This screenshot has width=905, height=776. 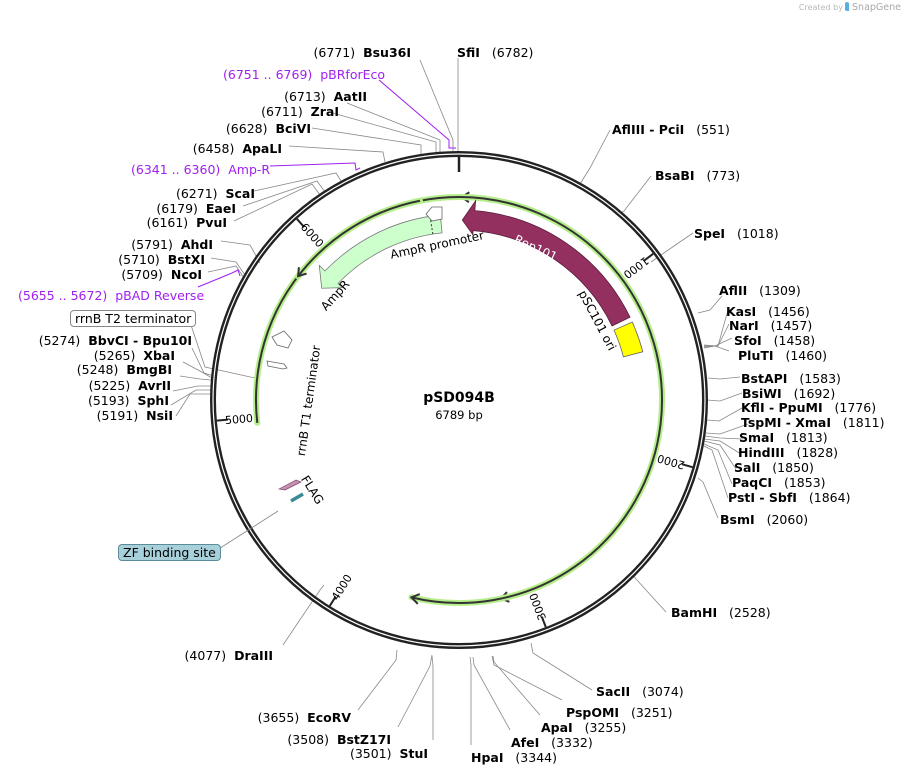 What do you see at coordinates (808, 407) in the screenshot?
I see `restriction-site-kfli-ppumi: KflI - PpuMI (1776)` at bounding box center [808, 407].